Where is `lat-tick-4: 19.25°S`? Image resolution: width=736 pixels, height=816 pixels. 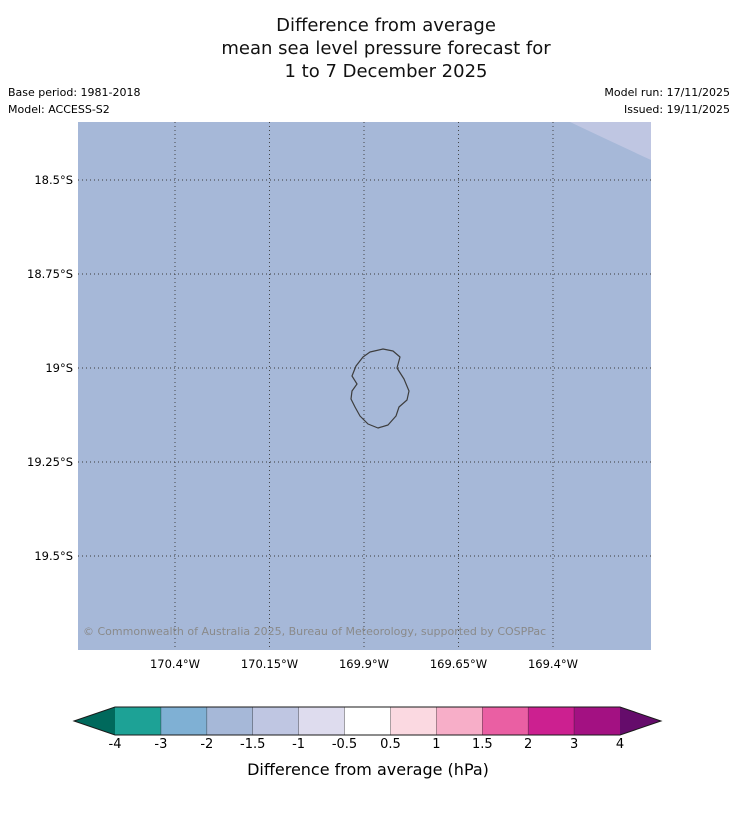 lat-tick-4: 19.25°S is located at coordinates (50, 462).